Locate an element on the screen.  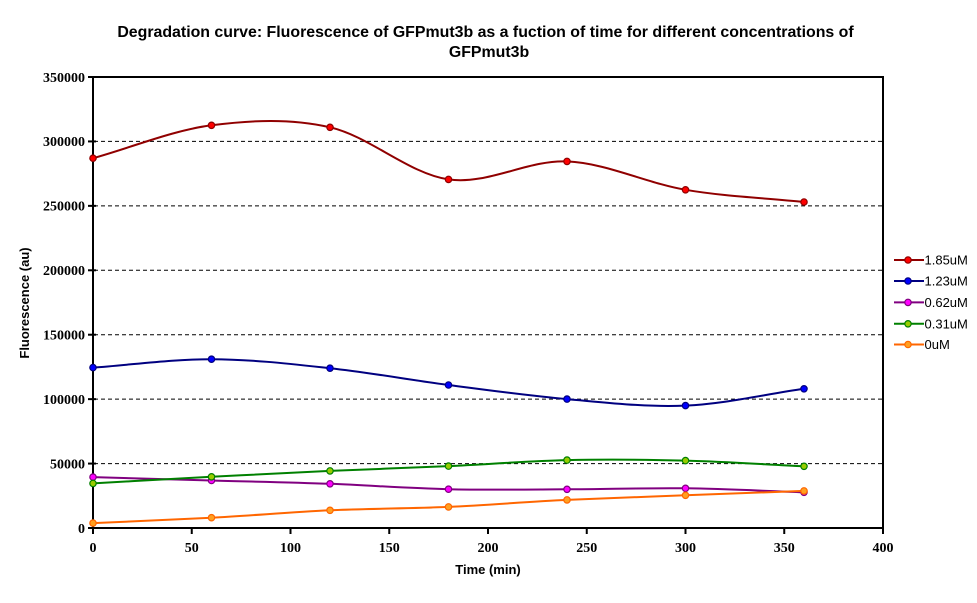
svg-text: 250000 is located at coordinates (64, 207).